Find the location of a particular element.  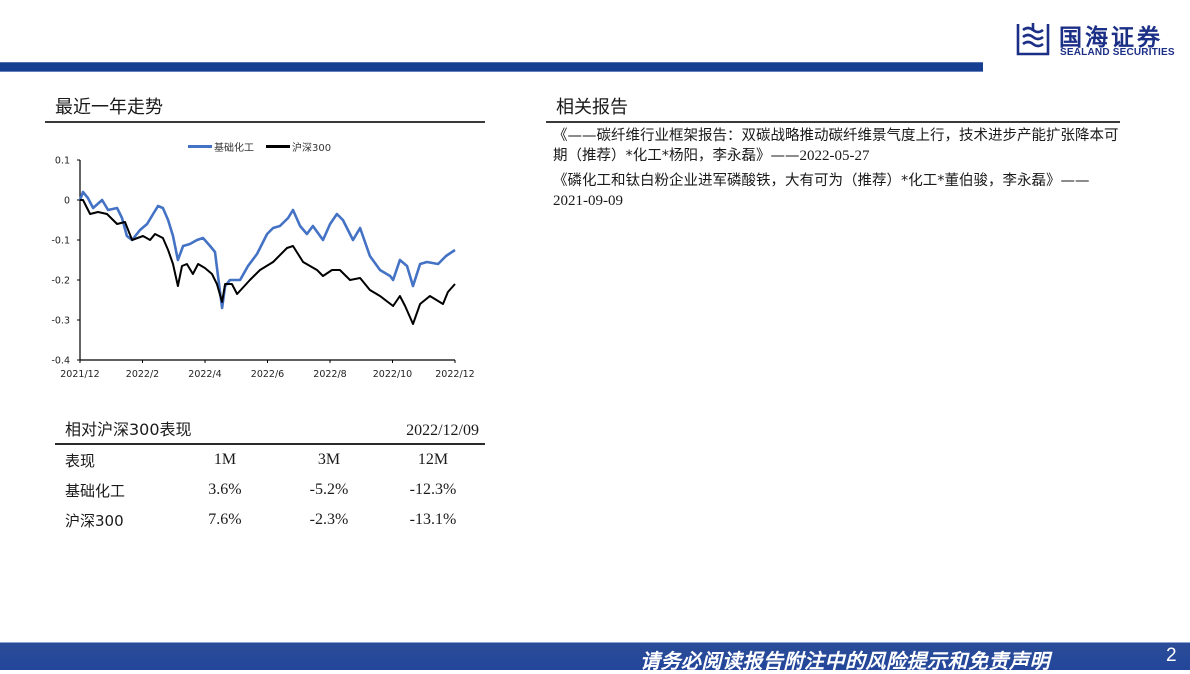

cell-value: 7.6% is located at coordinates (225, 519).